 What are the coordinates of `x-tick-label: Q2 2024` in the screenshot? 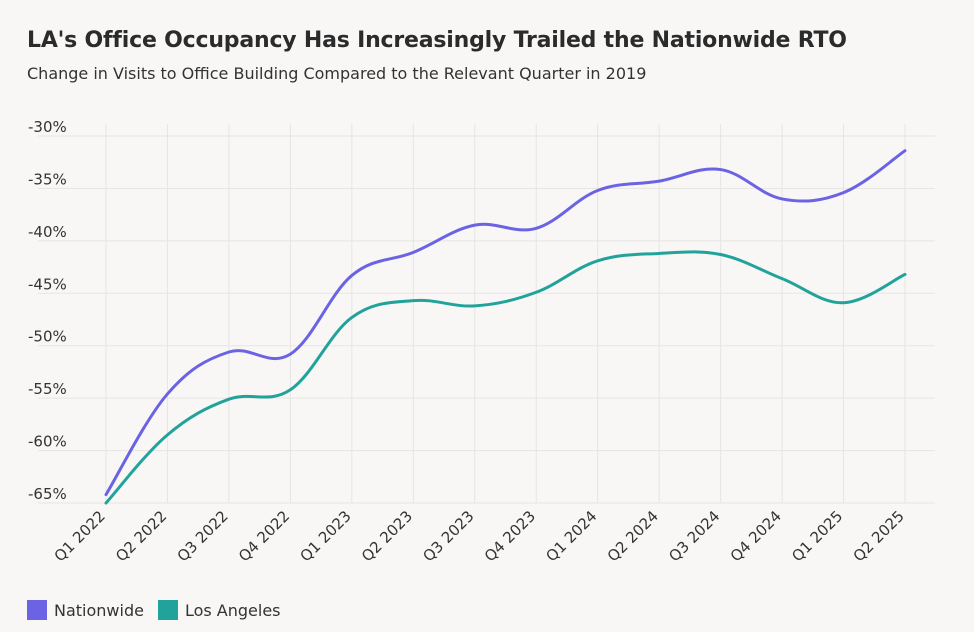 It's located at (633, 536).